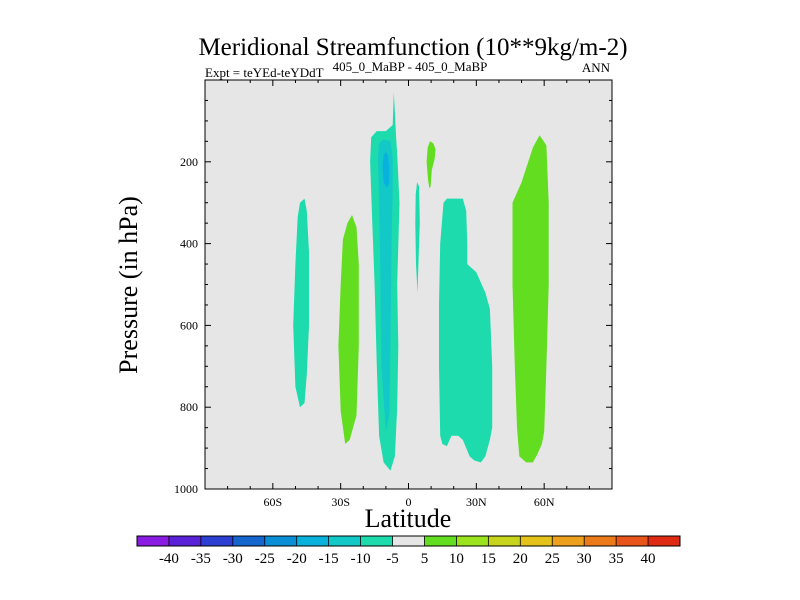  I want to click on colorbar-label: 40, so click(648, 559).